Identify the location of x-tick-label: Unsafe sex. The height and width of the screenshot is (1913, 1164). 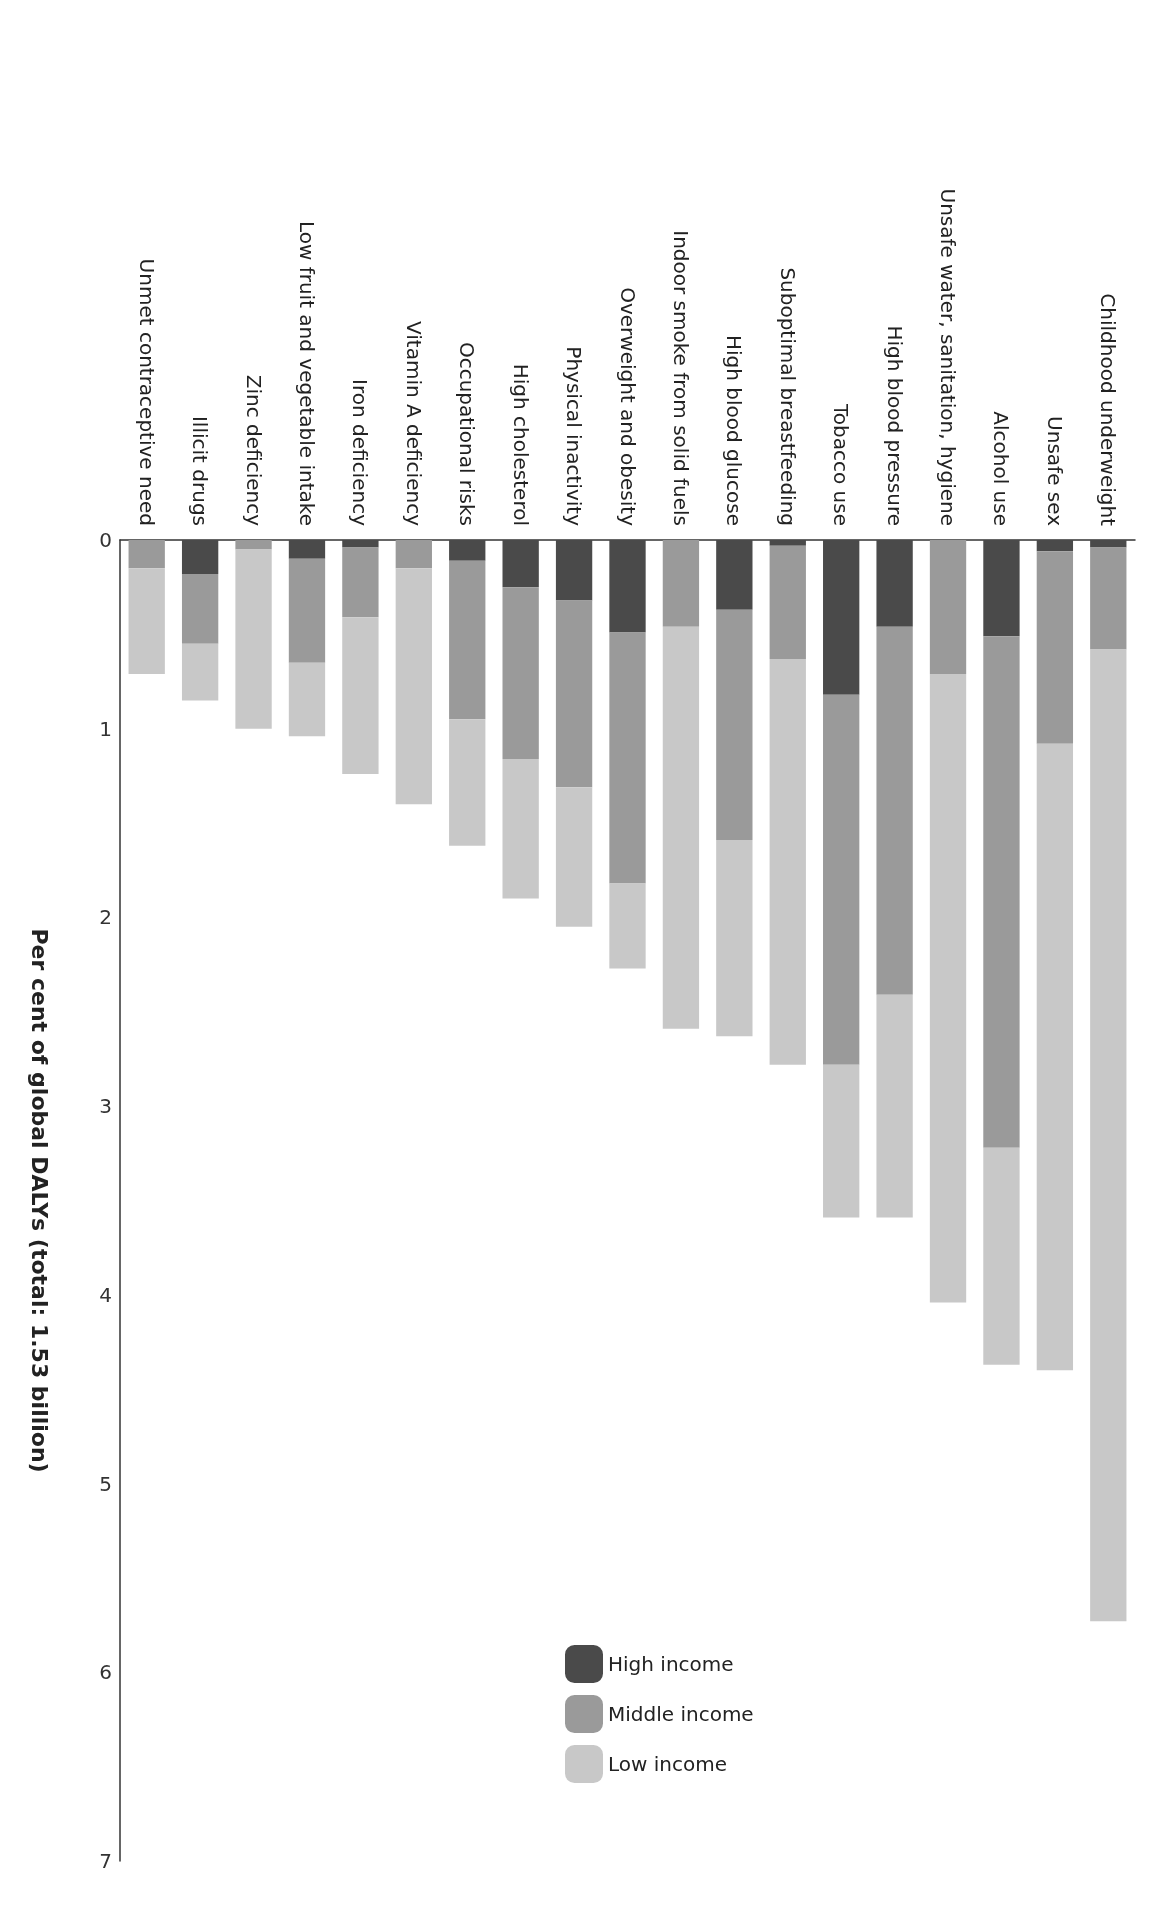
(1054, 471).